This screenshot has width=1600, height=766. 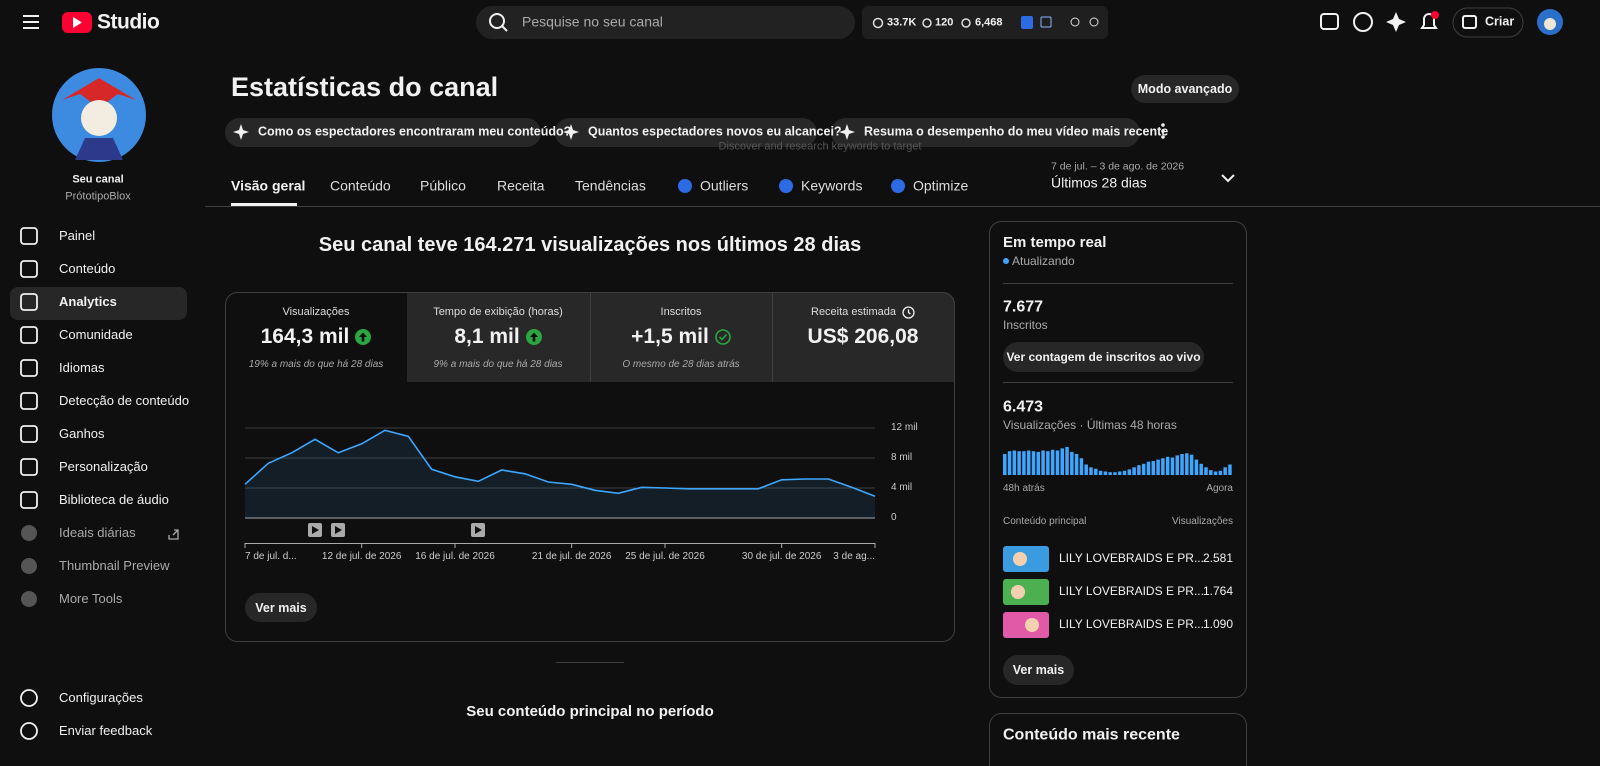 I want to click on x-axis-label: Agora, so click(x=1219, y=488).